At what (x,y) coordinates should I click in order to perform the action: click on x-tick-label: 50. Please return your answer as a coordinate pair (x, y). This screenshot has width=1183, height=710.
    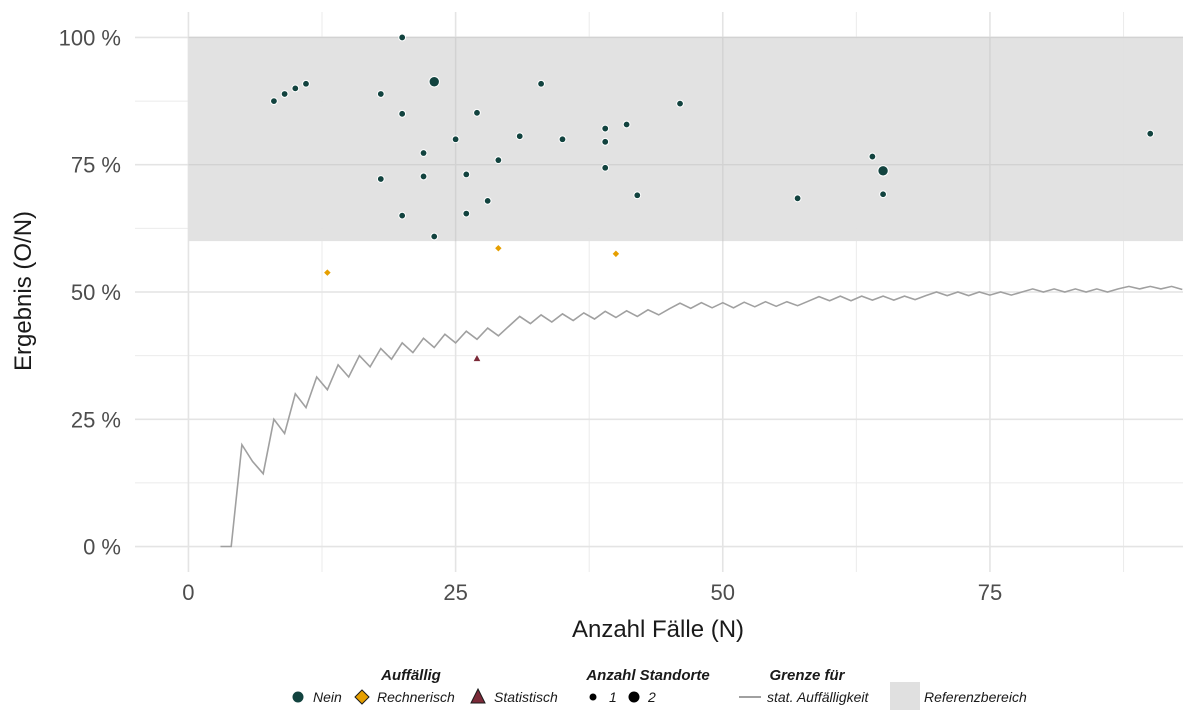
    Looking at the image, I should click on (723, 592).